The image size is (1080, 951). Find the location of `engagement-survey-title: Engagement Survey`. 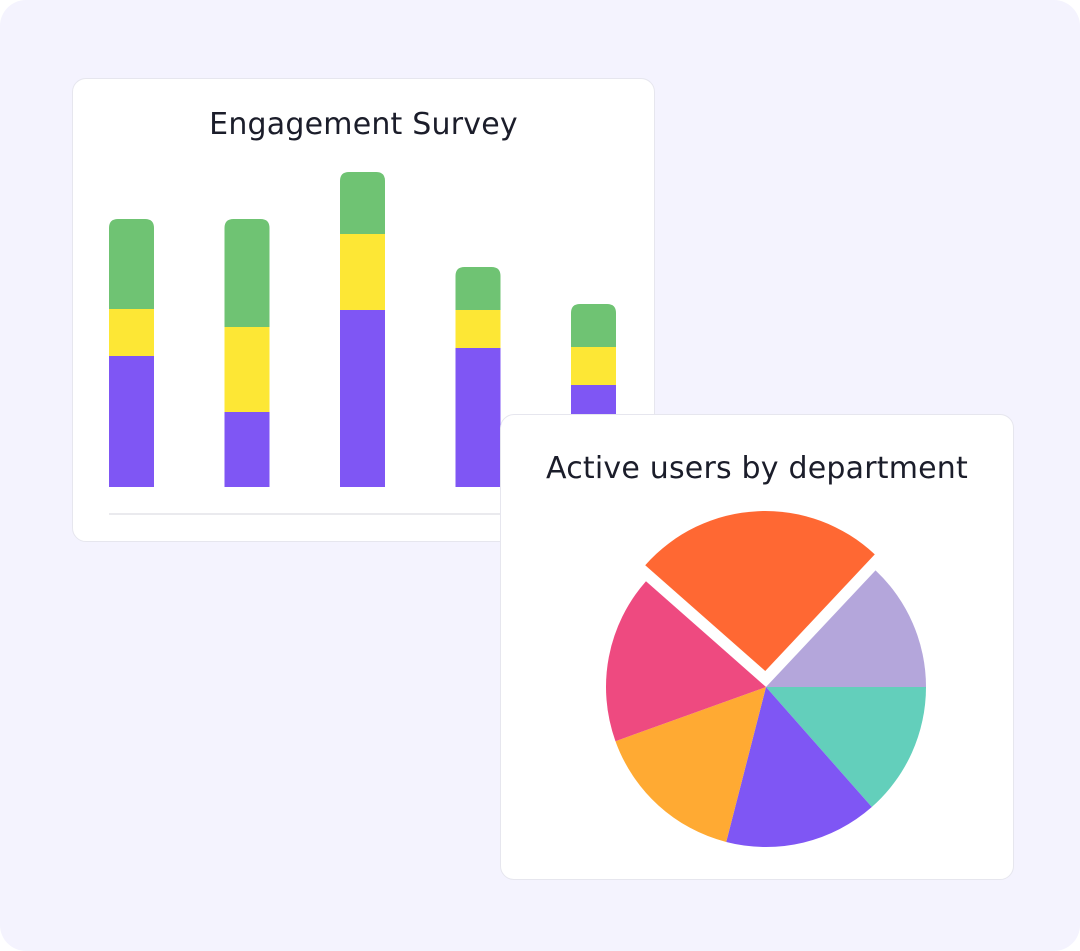

engagement-survey-title: Engagement Survey is located at coordinates (363, 124).